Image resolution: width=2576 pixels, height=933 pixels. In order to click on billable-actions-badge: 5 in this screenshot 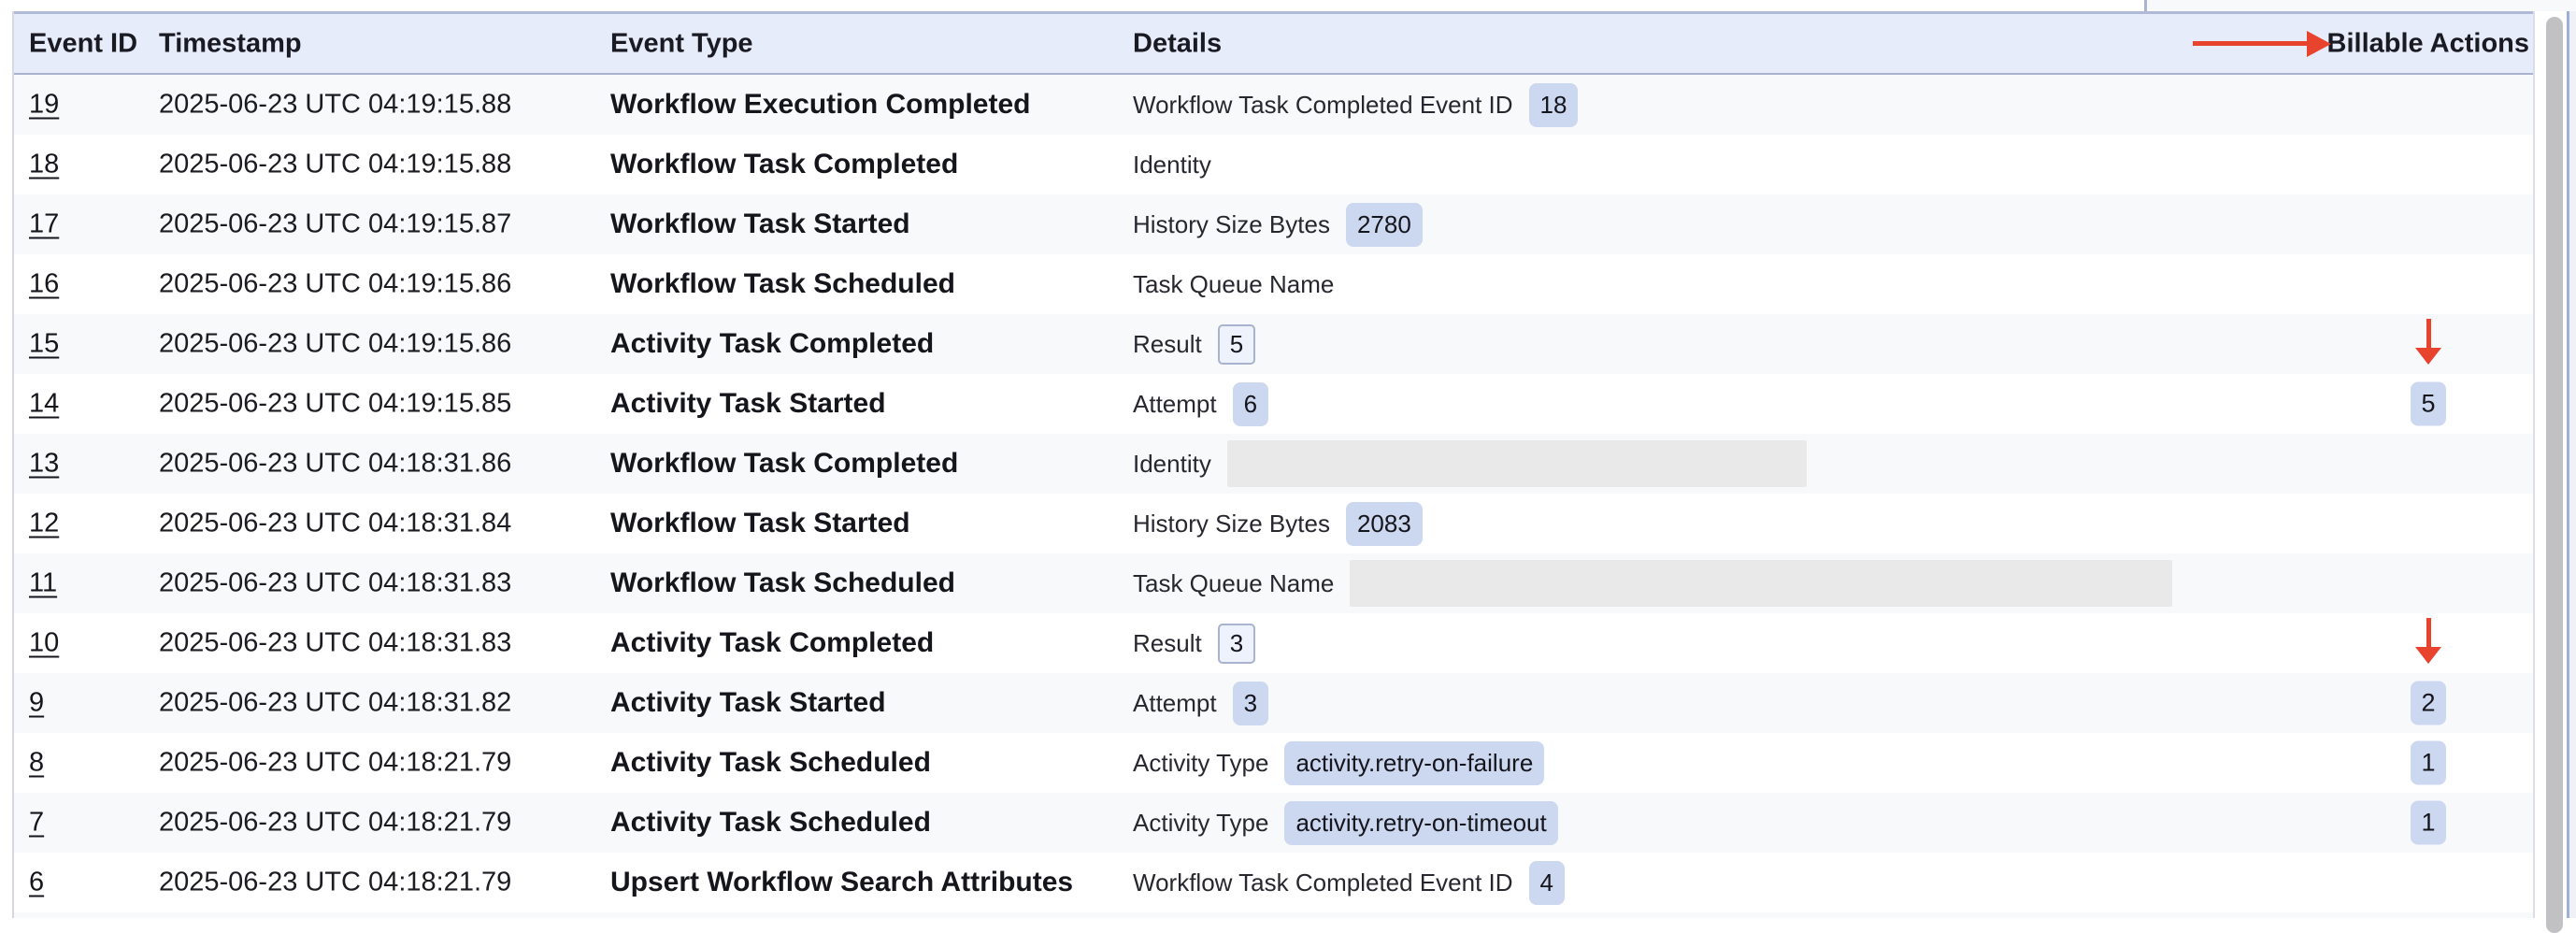, I will do `click(2428, 403)`.